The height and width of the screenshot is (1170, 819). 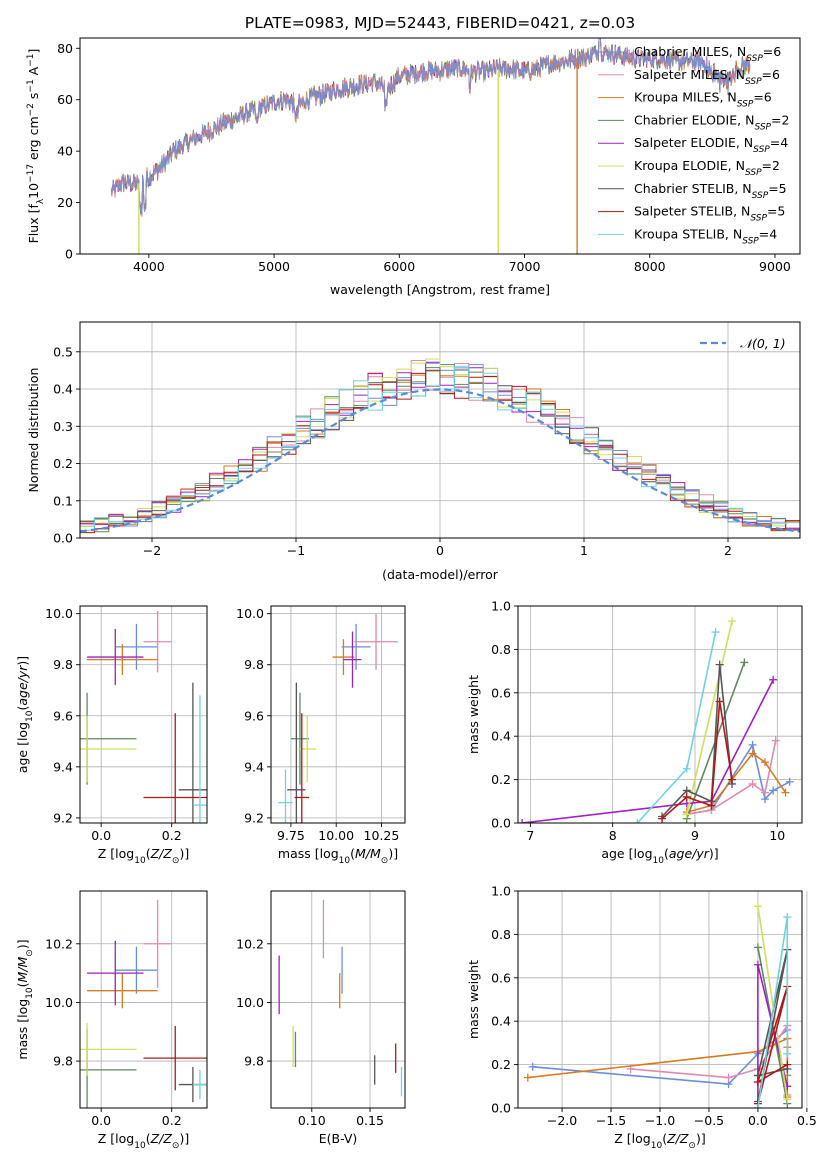 I want to click on label-part: =6, so click(x=771, y=74).